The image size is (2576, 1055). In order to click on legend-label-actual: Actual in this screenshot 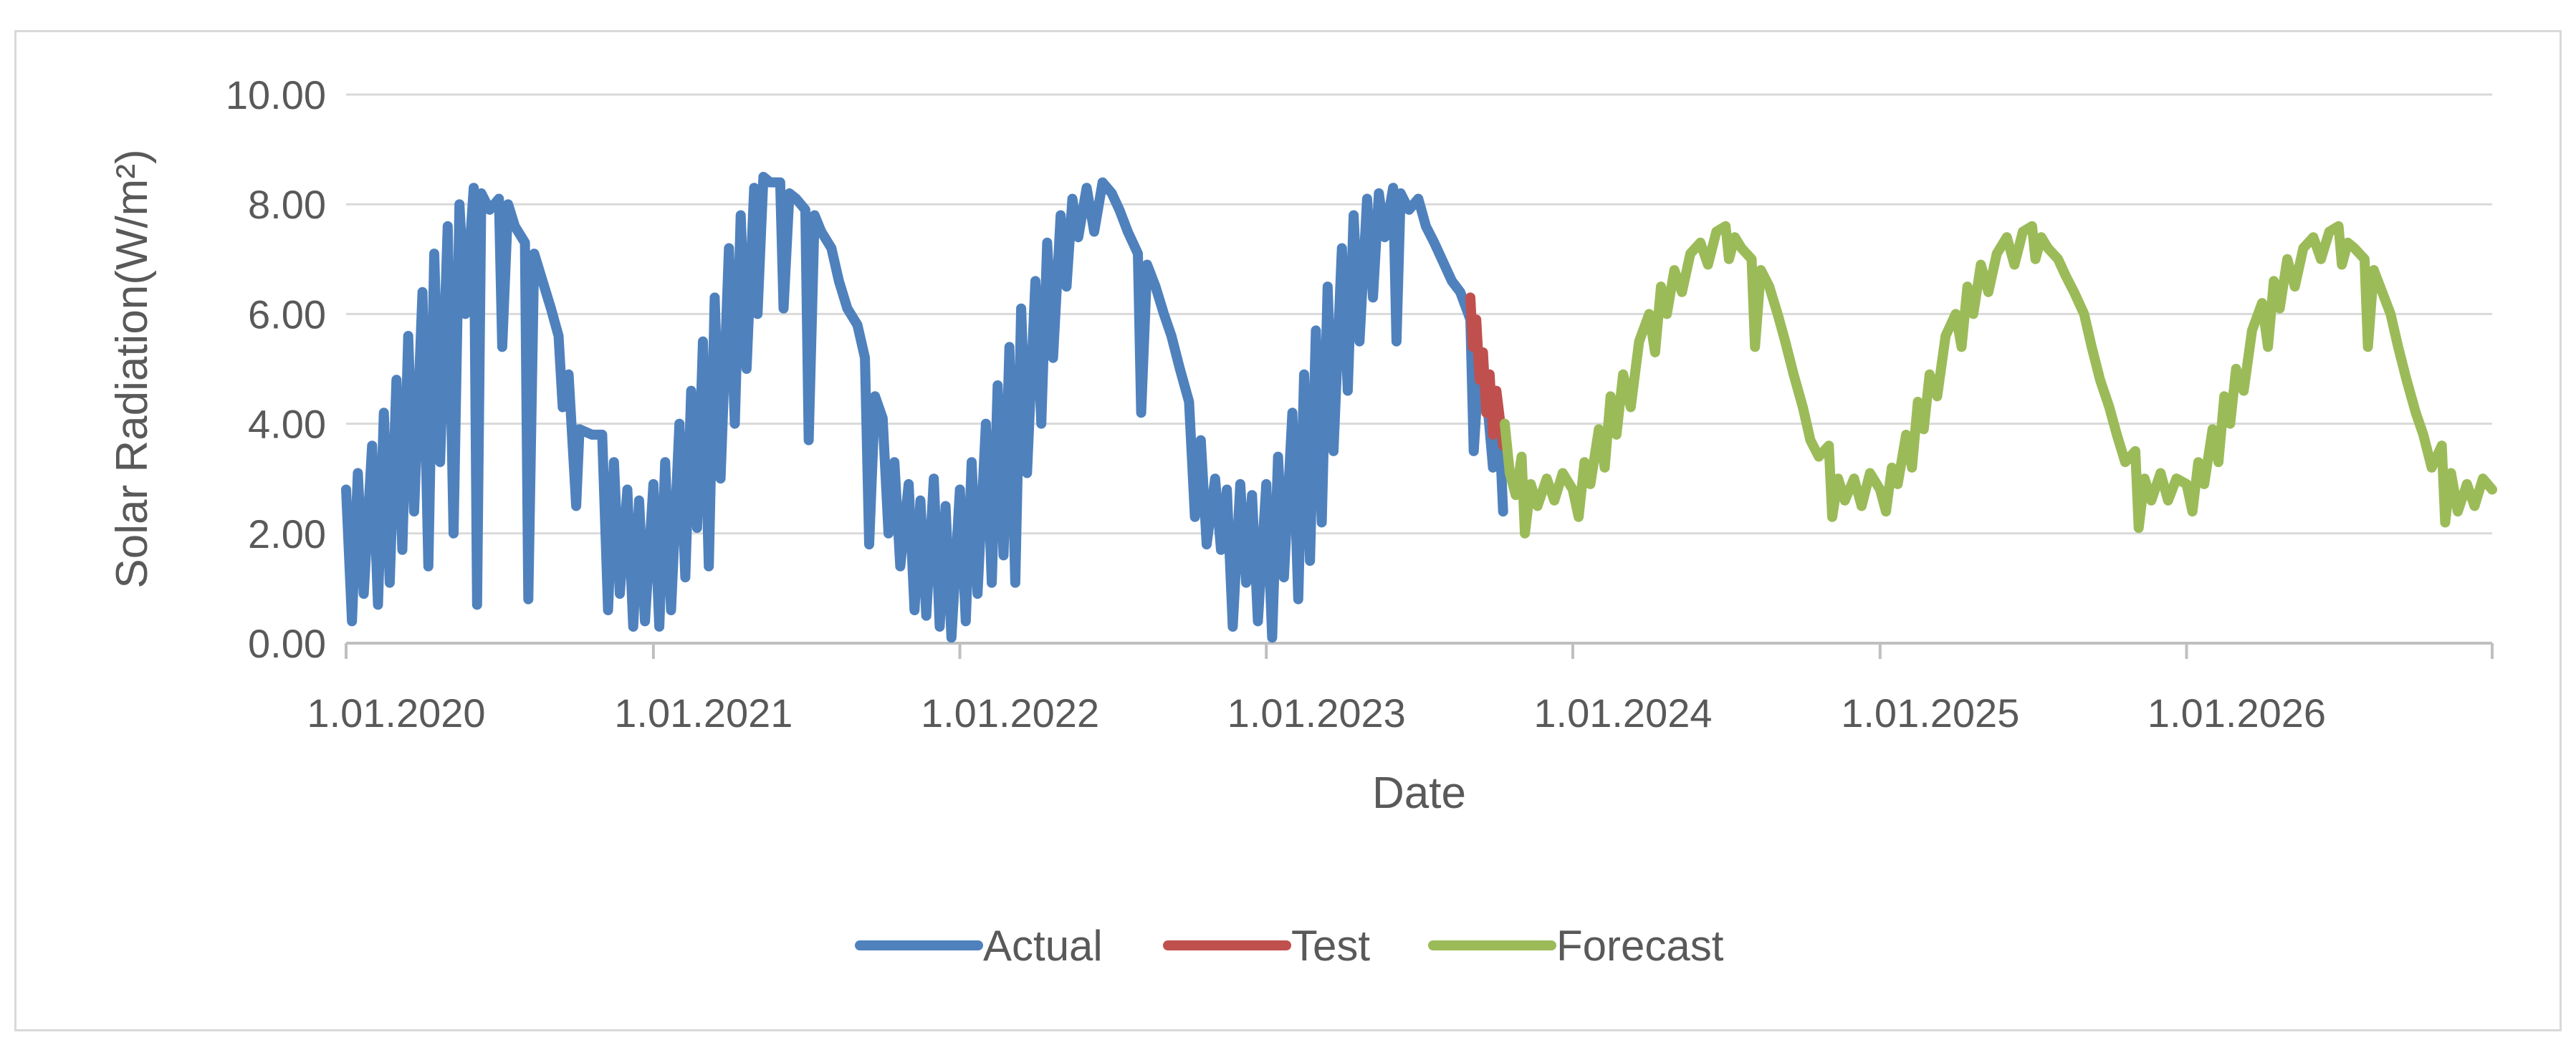, I will do `click(1043, 946)`.